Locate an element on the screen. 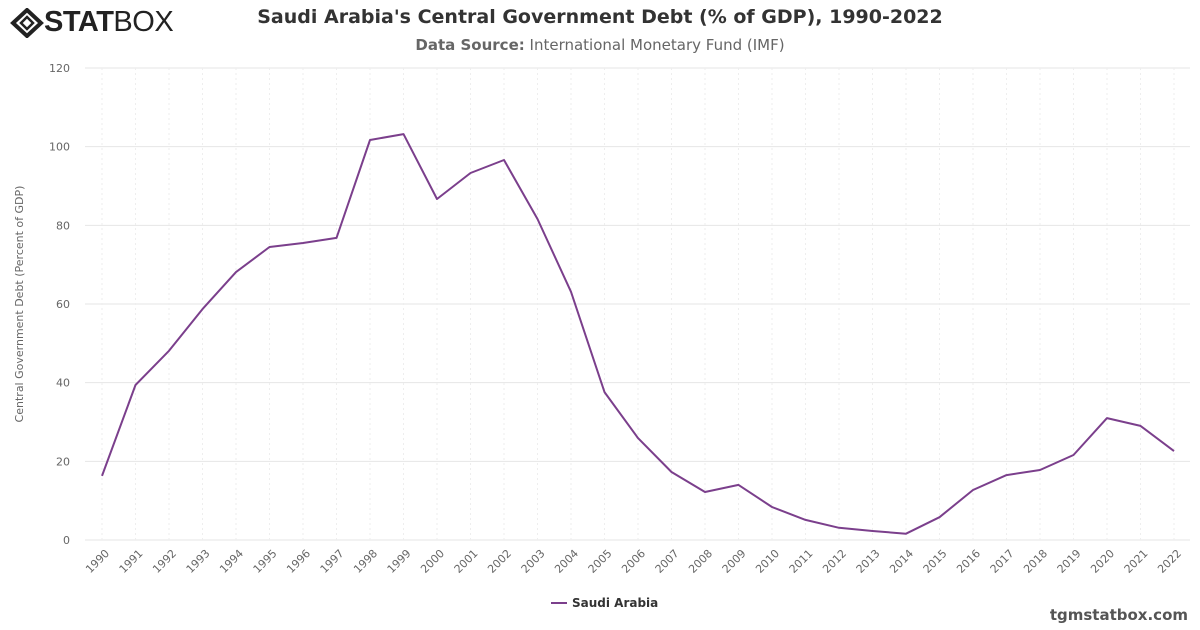  x-tick-label: 1992 is located at coordinates (164, 561).